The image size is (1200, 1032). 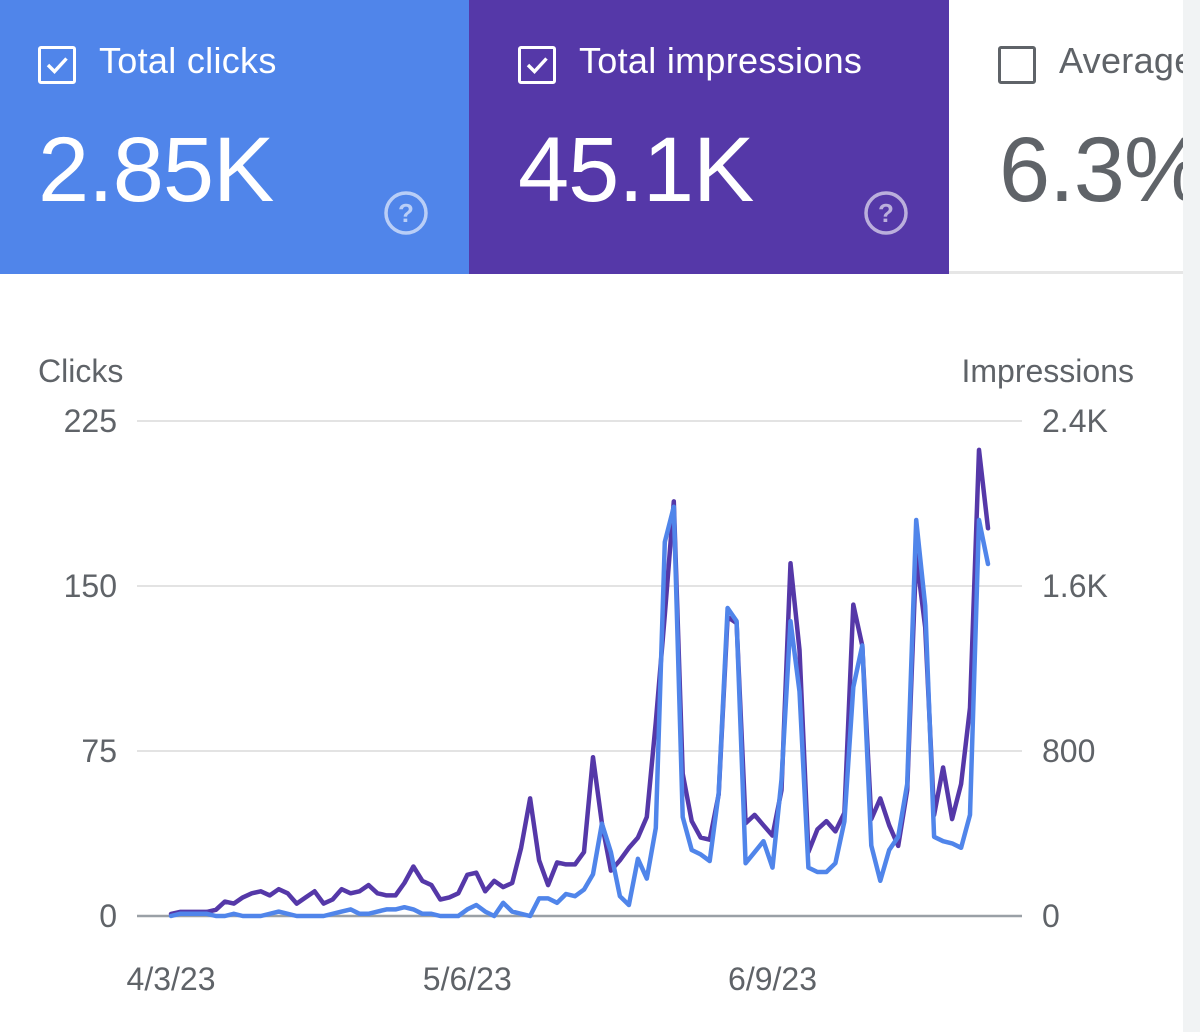 I want to click on ctr-value: 6.3%, so click(x=1099, y=170).